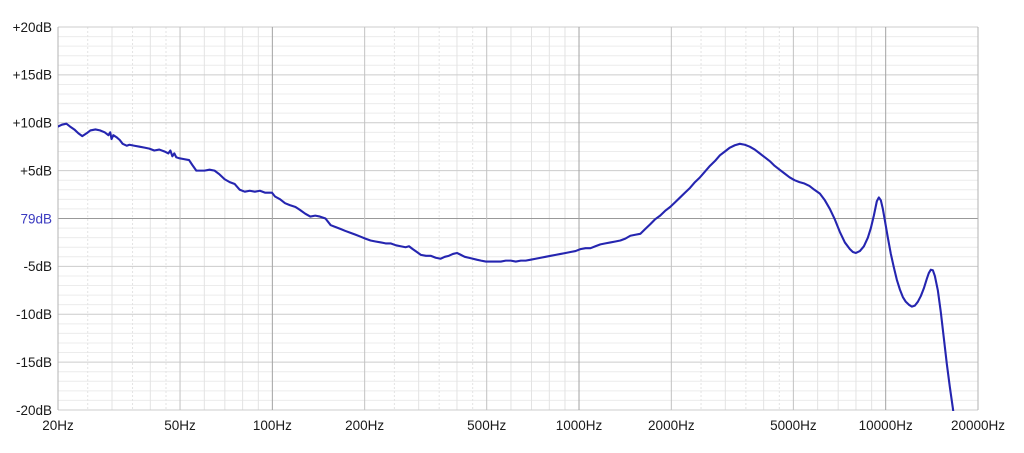 The height and width of the screenshot is (453, 1024). Describe the element at coordinates (671, 425) in the screenshot. I see `x-tick-label: 2000Hz` at that location.